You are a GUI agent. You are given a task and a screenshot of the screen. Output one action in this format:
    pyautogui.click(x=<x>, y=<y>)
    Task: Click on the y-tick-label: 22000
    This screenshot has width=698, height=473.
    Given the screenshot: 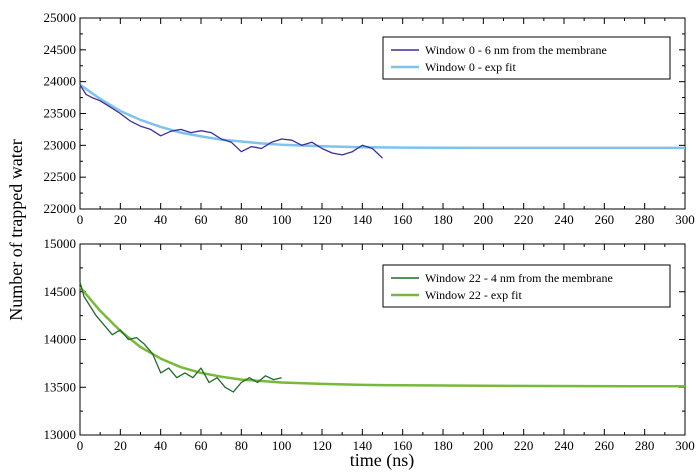 What is the action you would take?
    pyautogui.click(x=60, y=208)
    